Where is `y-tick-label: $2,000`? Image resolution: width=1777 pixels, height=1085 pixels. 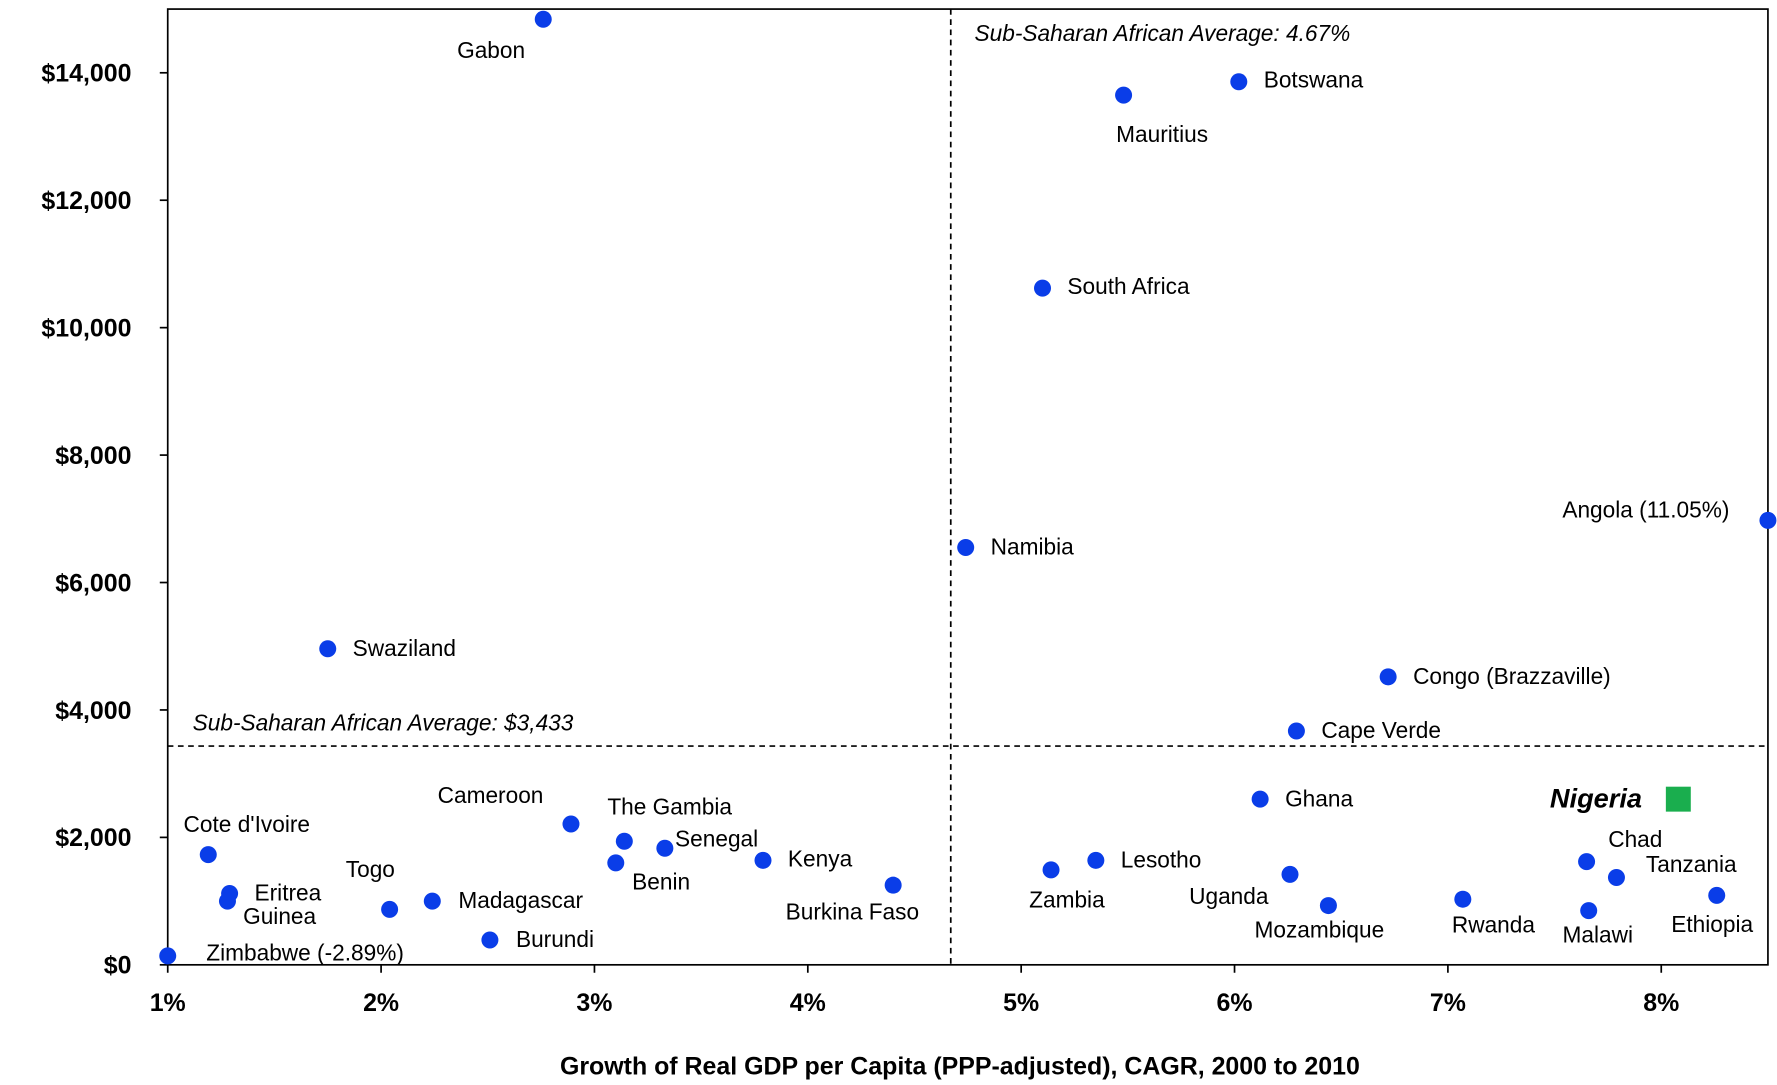
y-tick-label: $2,000 is located at coordinates (93, 838).